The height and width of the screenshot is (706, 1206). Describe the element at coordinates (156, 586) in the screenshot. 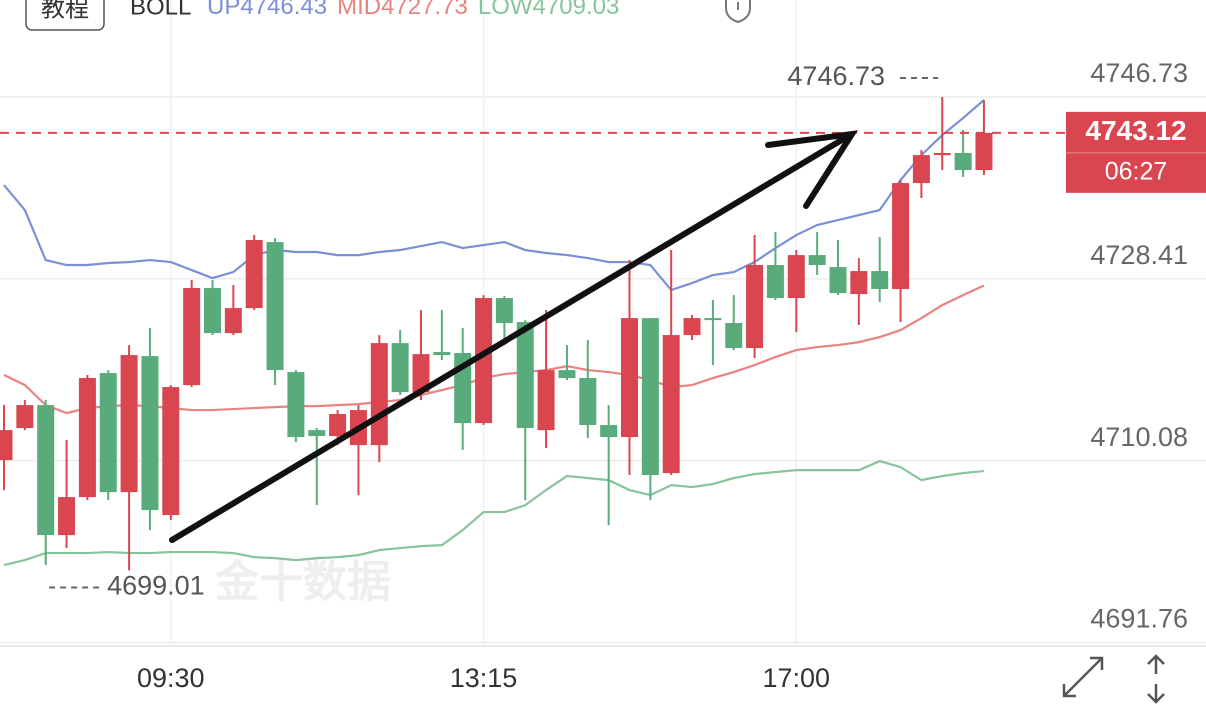

I see `min-label: 4699.01` at that location.